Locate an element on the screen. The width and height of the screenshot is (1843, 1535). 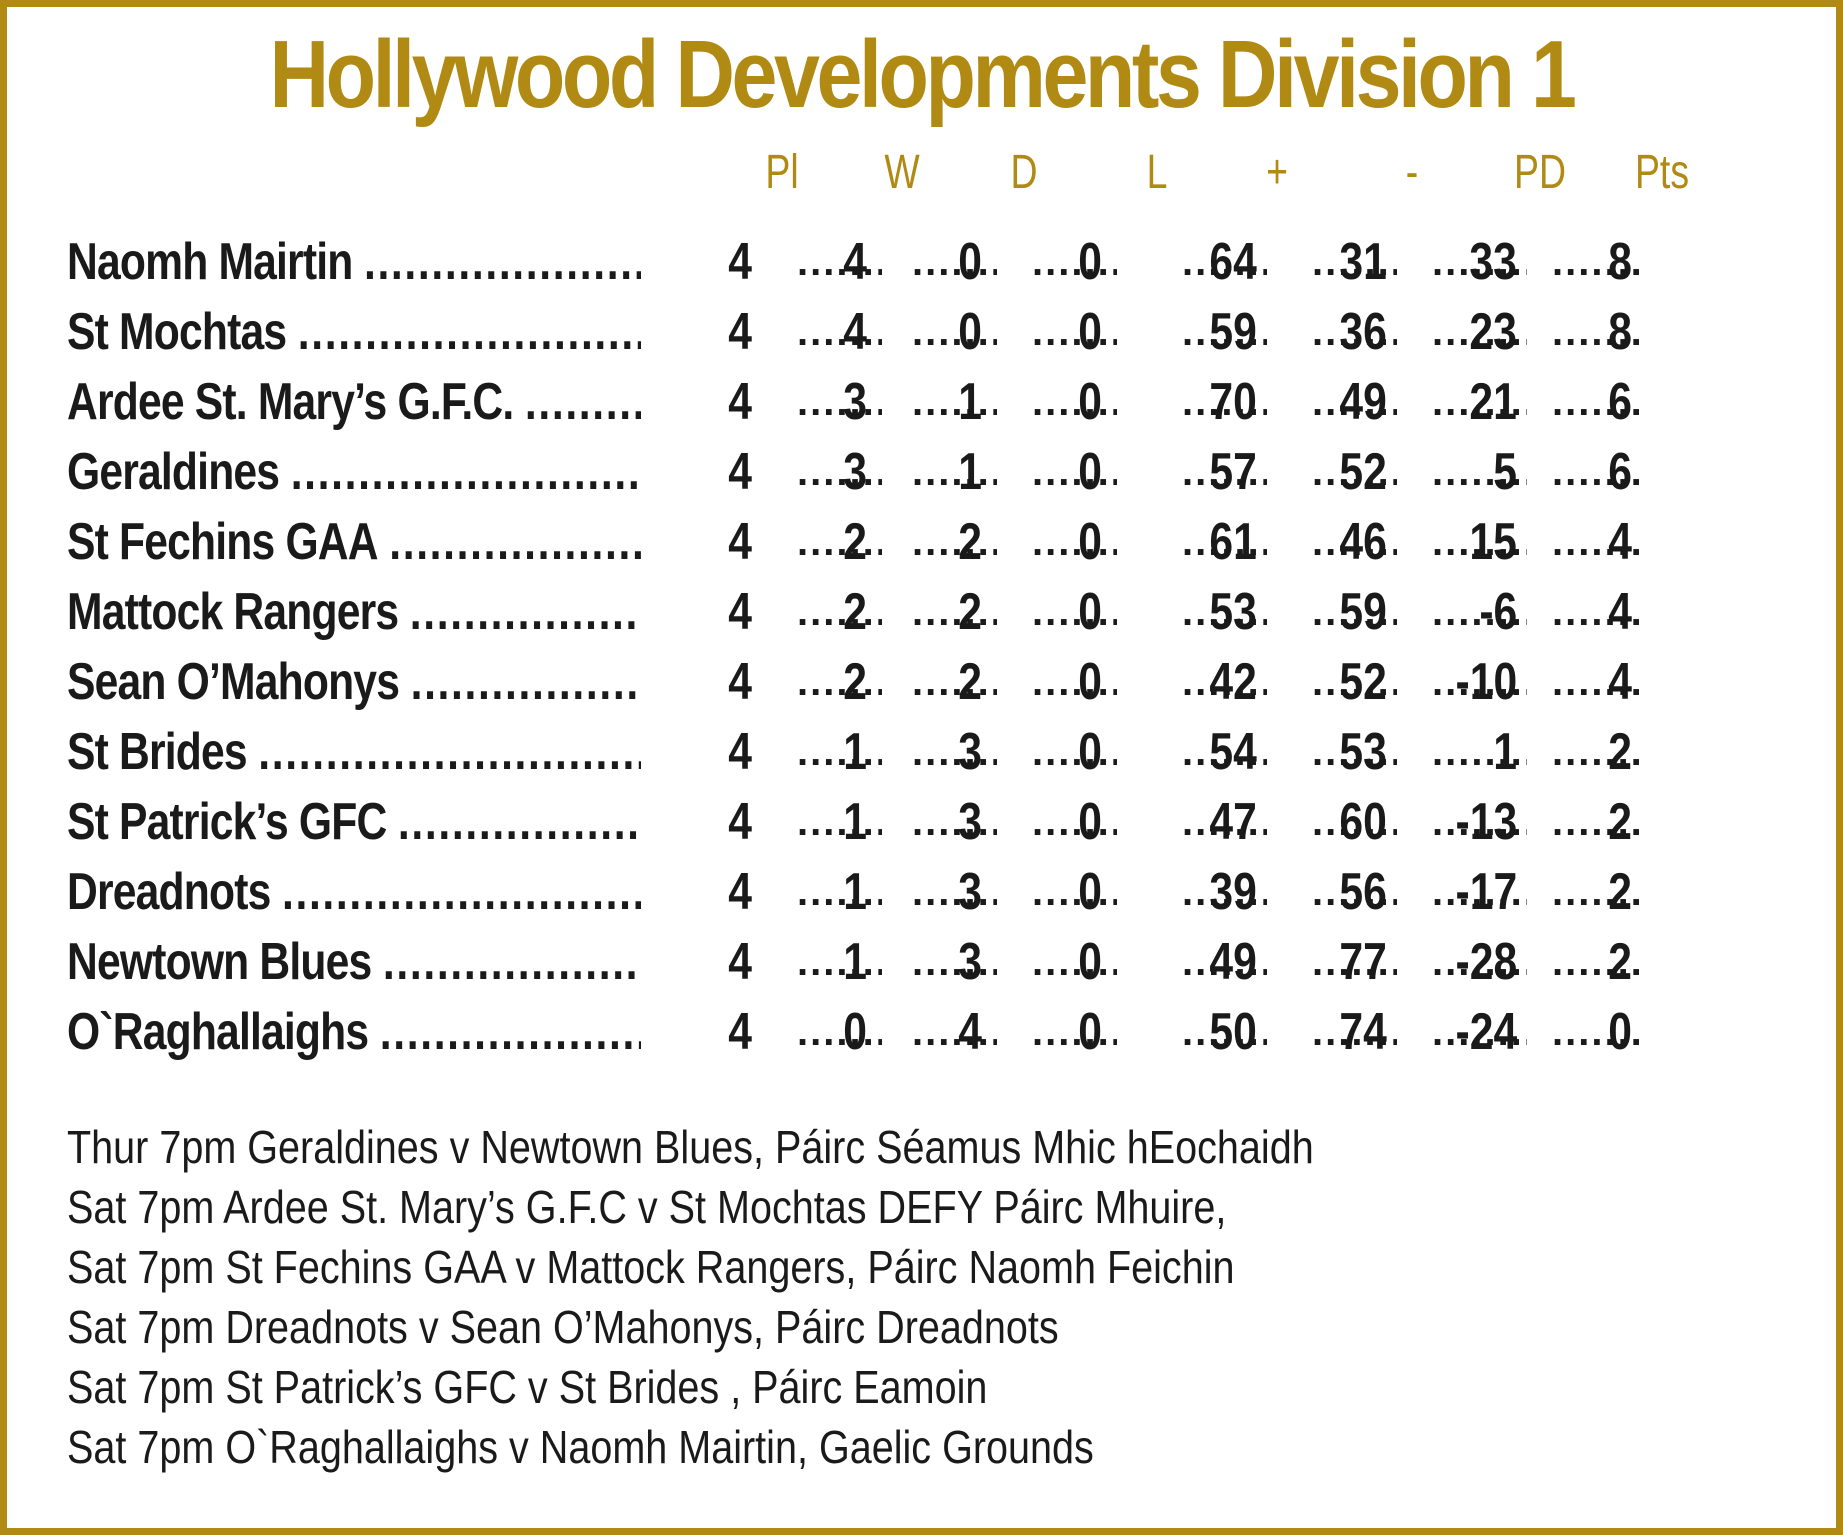
header-points: Pts is located at coordinates (1662, 172).